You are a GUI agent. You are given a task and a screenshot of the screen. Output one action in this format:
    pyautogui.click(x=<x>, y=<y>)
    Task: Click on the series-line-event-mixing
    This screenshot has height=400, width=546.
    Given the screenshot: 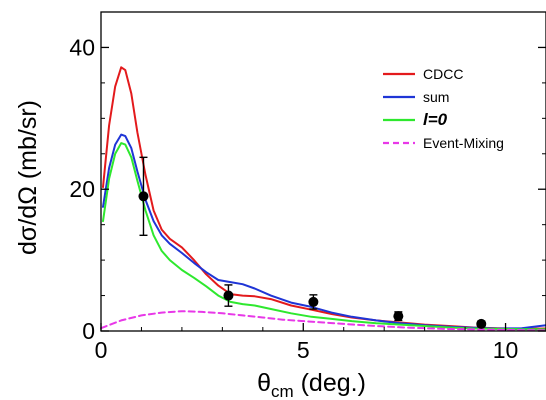 What is the action you would take?
    pyautogui.click(x=323, y=321)
    